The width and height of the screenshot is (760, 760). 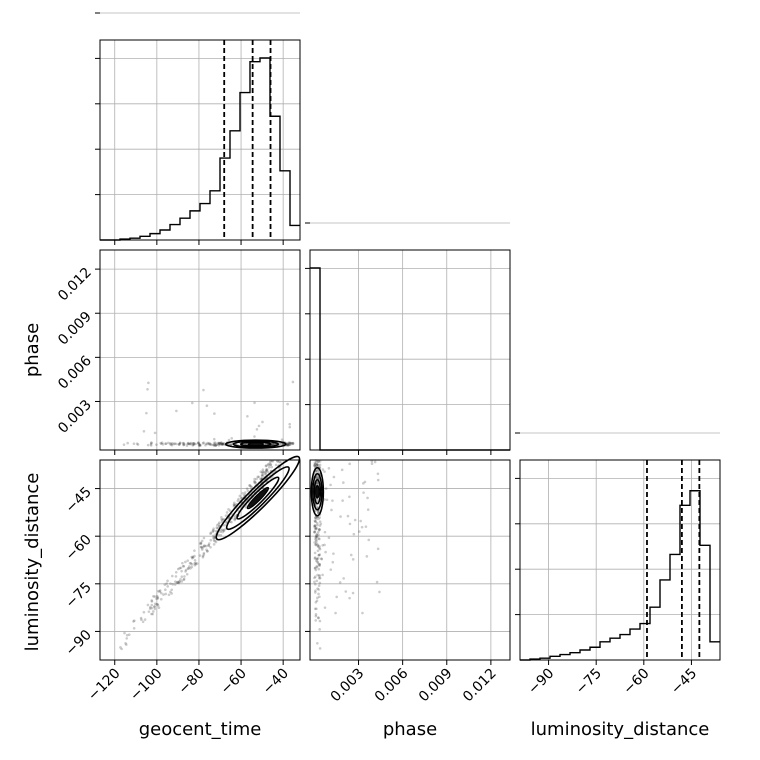 I want to click on density-contour, so click(x=317, y=491).